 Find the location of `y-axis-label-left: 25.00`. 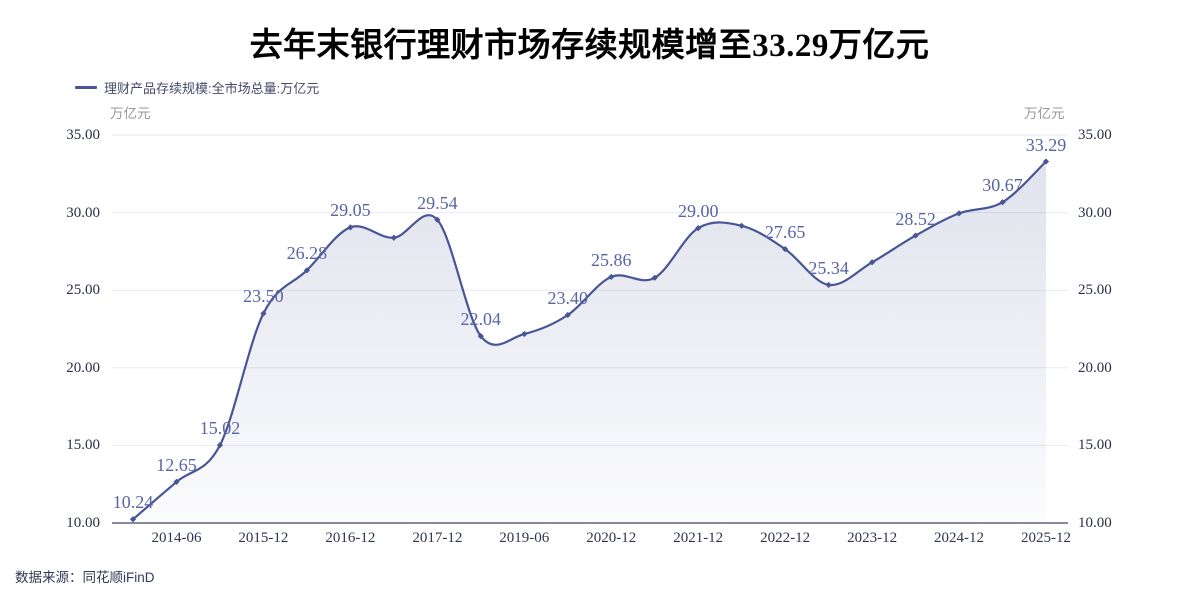

y-axis-label-left: 25.00 is located at coordinates (83, 290).